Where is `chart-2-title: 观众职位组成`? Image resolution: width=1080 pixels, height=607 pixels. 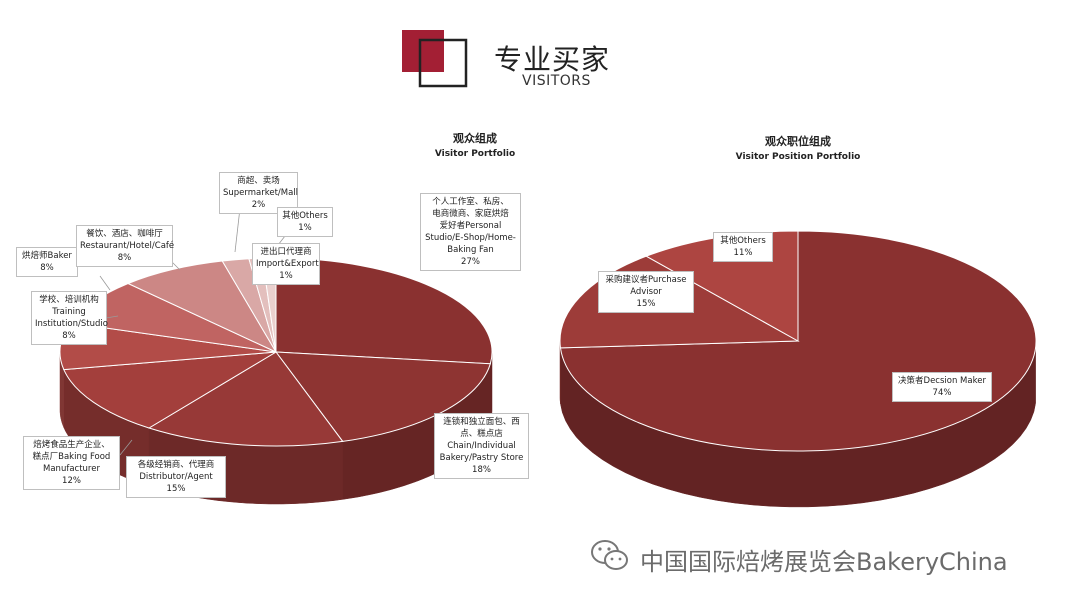
chart-2-title: 观众职位组成 is located at coordinates (798, 141).